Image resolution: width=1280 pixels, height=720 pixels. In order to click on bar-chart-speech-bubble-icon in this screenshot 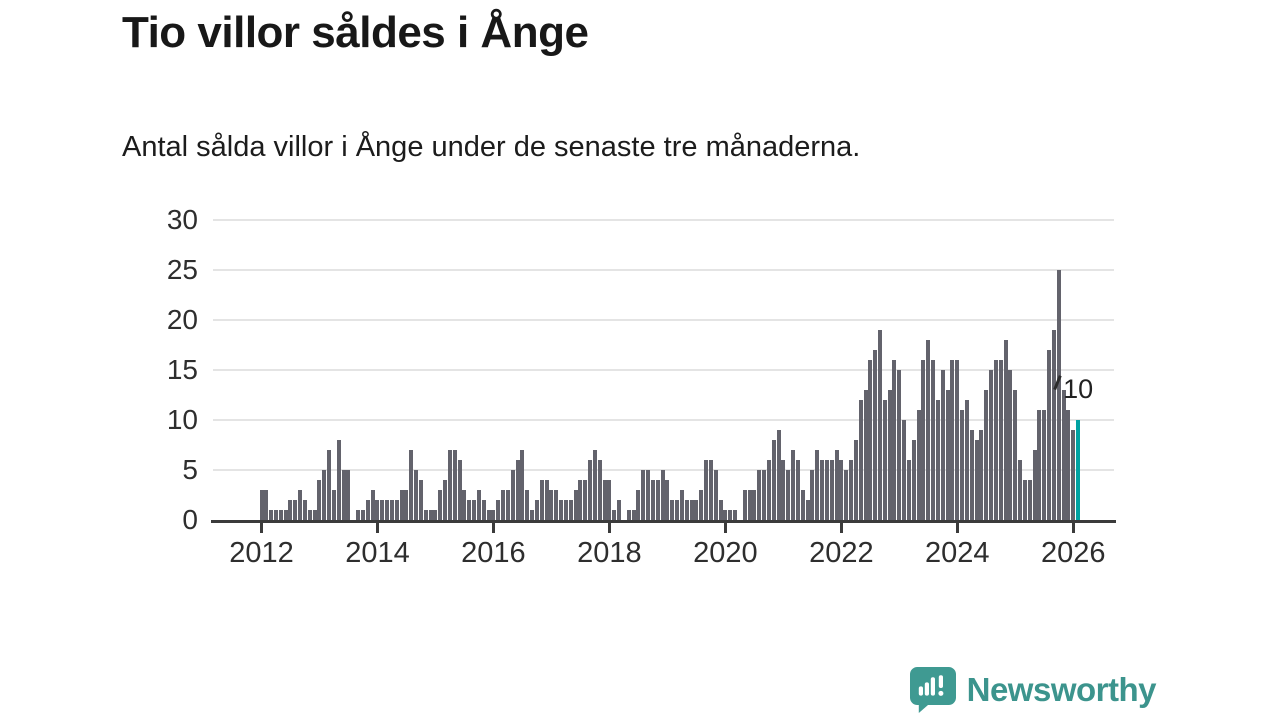, I will do `click(933, 689)`.